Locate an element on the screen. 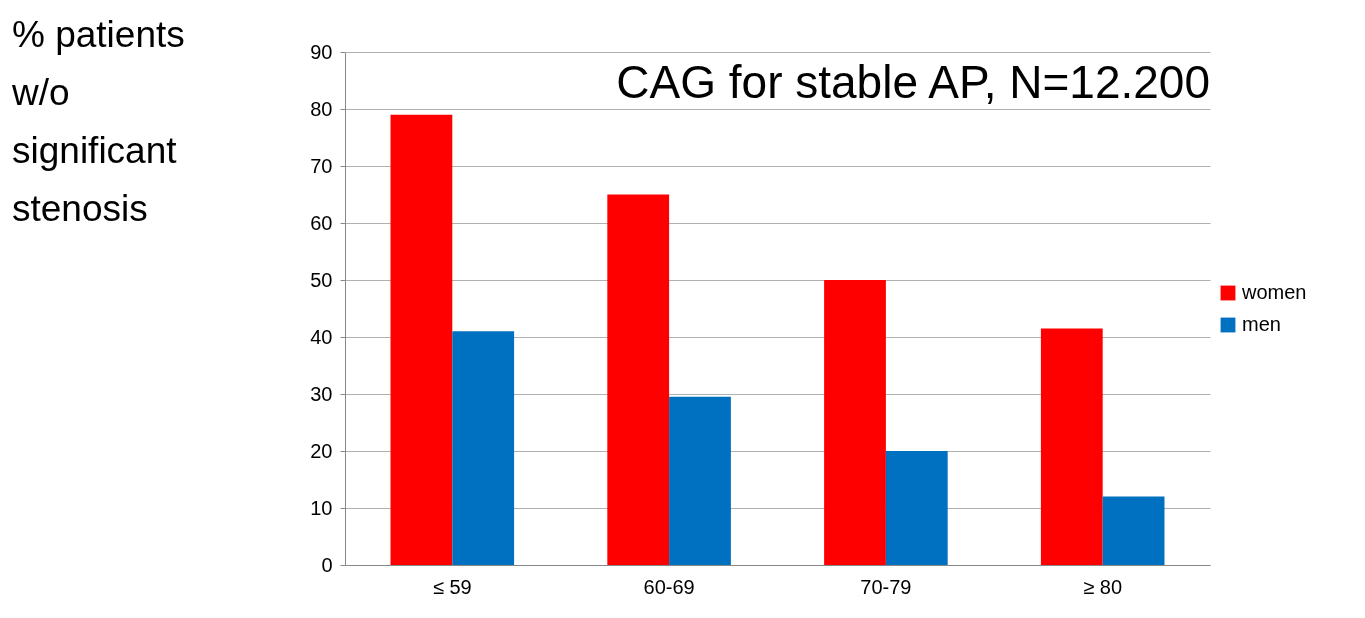 This screenshot has height=618, width=1365. y-tick-label: 90 is located at coordinates (321, 51).